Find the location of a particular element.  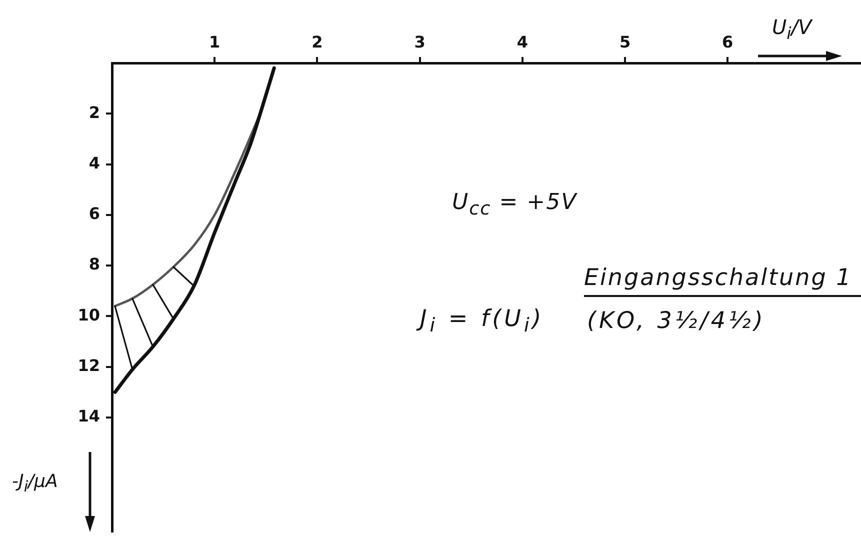

x-tick-label: 4 is located at coordinates (522, 42).